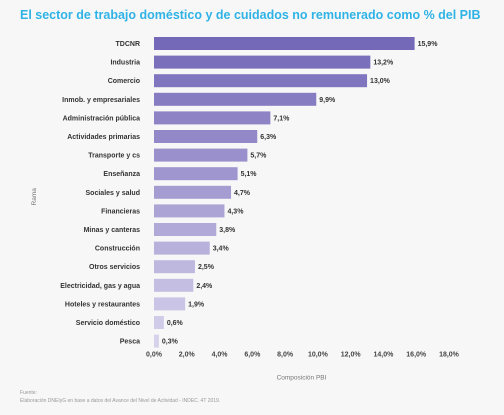  What do you see at coordinates (103, 137) in the screenshot?
I see `category-label: Actividades primarias` at bounding box center [103, 137].